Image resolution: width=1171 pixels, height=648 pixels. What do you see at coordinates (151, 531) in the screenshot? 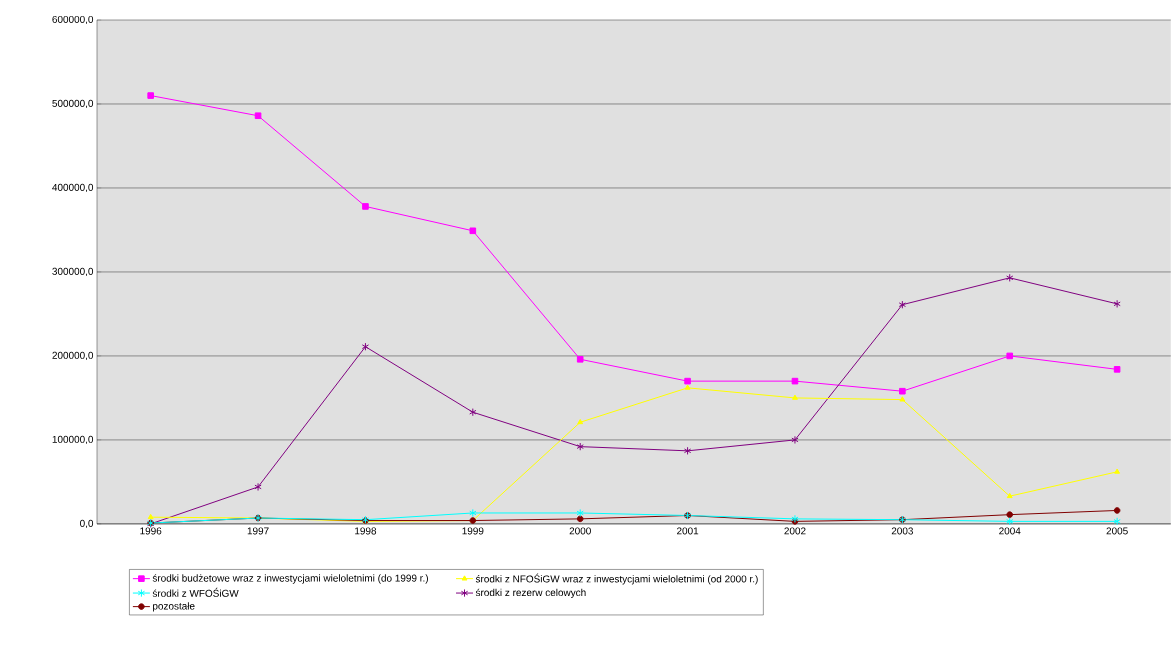
I see `x-tick-label: 1996` at bounding box center [151, 531].